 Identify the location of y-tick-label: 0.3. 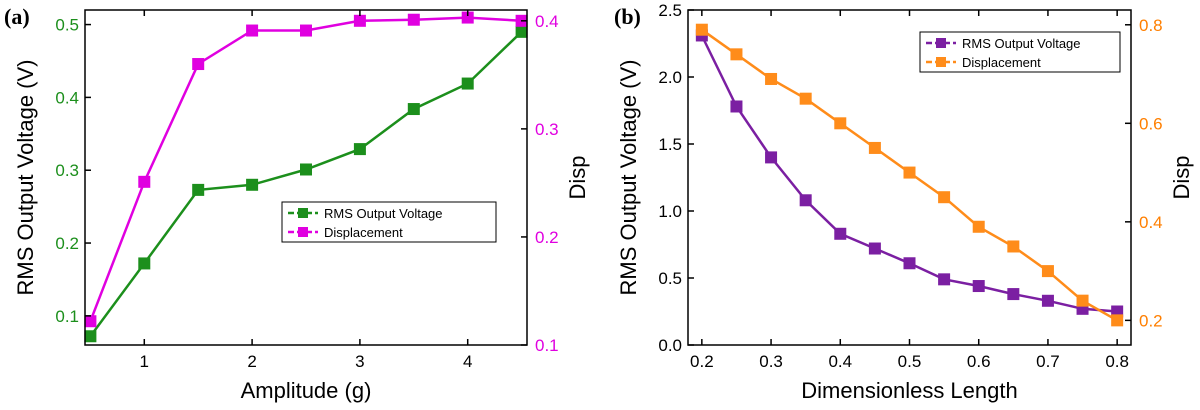
(67, 170).